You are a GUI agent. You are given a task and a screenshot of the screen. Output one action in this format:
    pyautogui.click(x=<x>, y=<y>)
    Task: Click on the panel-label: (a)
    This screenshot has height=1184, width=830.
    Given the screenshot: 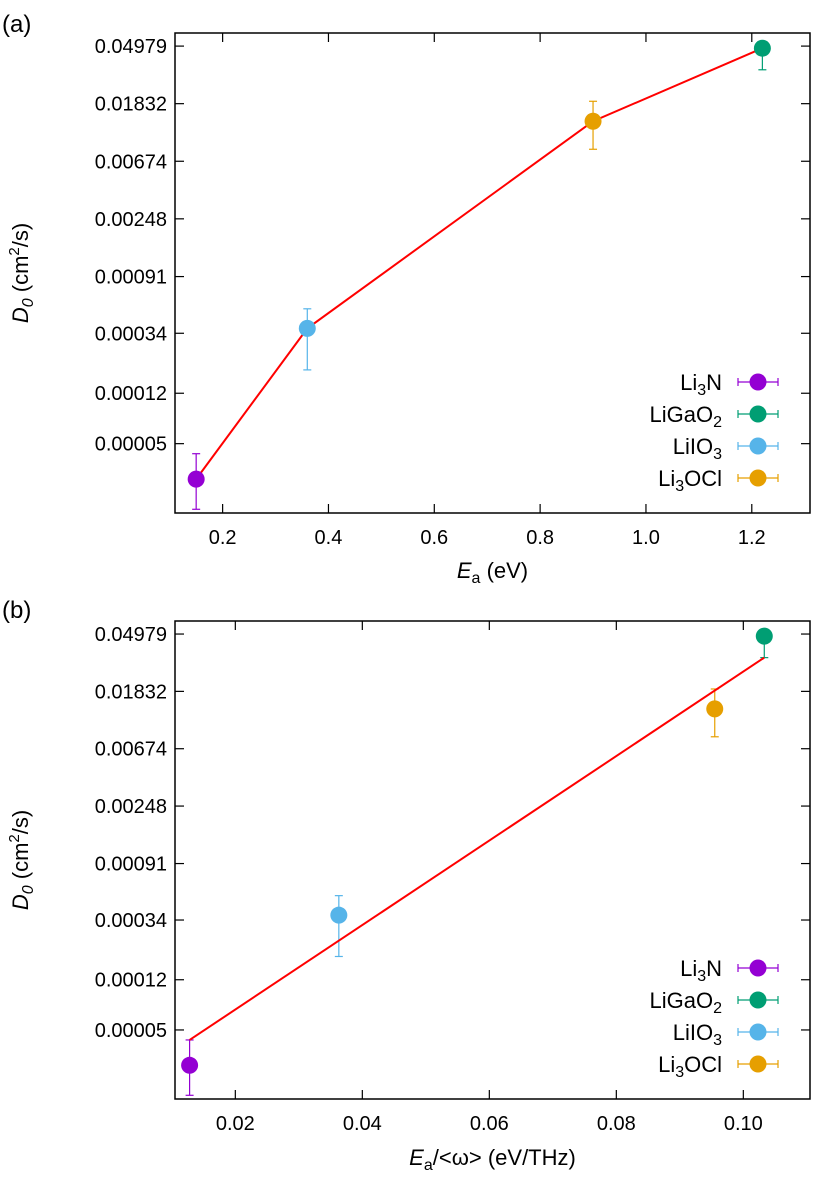 What is the action you would take?
    pyautogui.click(x=16, y=24)
    